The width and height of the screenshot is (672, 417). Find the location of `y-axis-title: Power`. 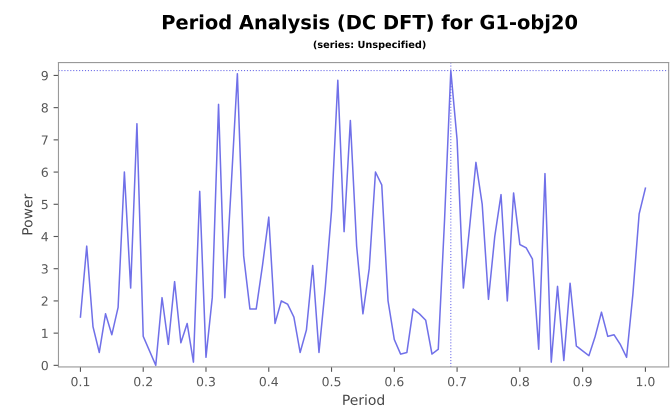

y-axis-title: Power is located at coordinates (27, 214).